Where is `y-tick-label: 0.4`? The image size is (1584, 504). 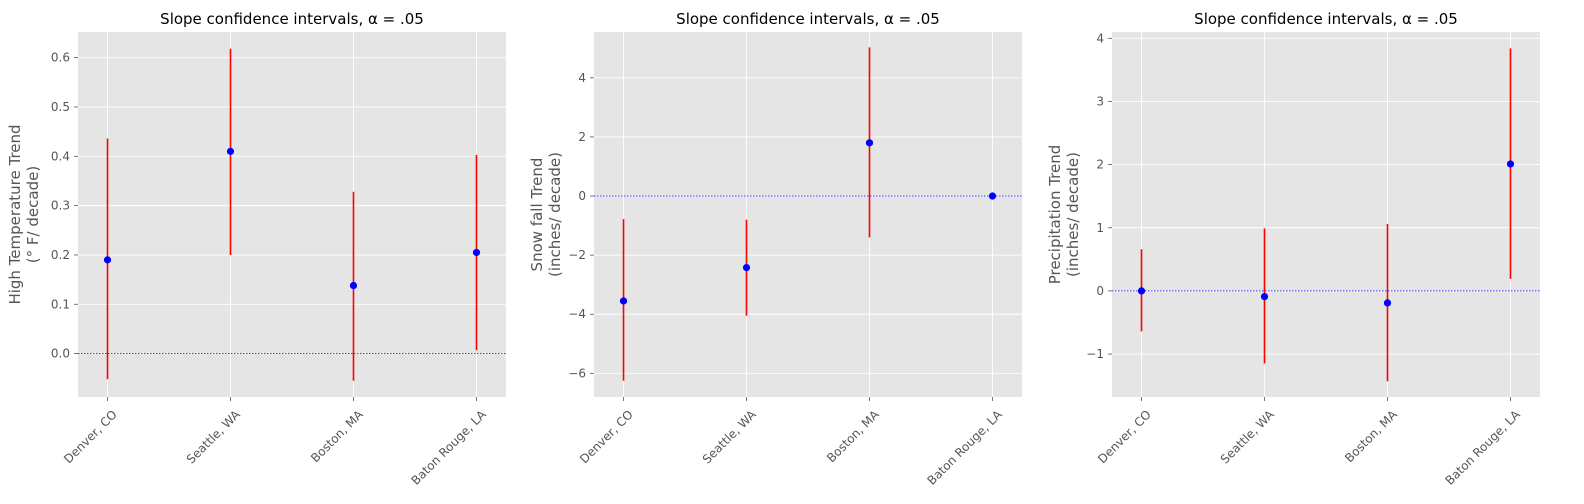
y-tick-label: 0.4 is located at coordinates (60, 156).